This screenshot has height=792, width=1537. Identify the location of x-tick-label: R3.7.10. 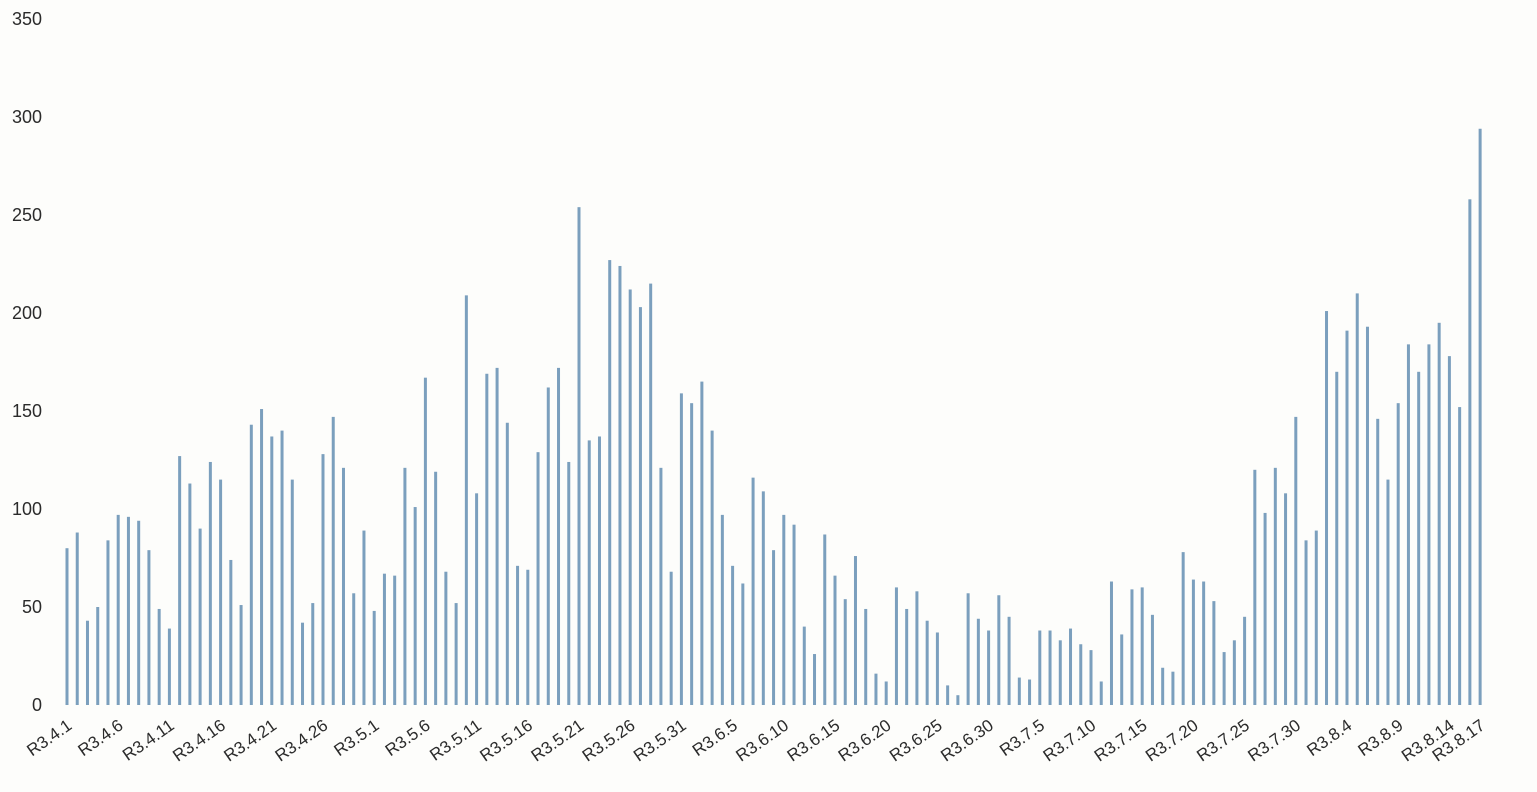
(1070, 741).